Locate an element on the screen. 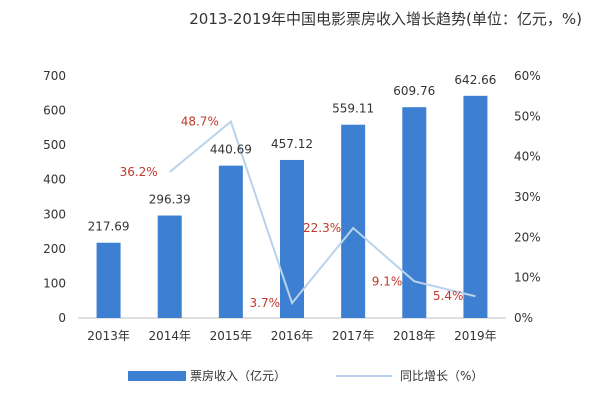  bar-data-label: 642.66 is located at coordinates (475, 80).